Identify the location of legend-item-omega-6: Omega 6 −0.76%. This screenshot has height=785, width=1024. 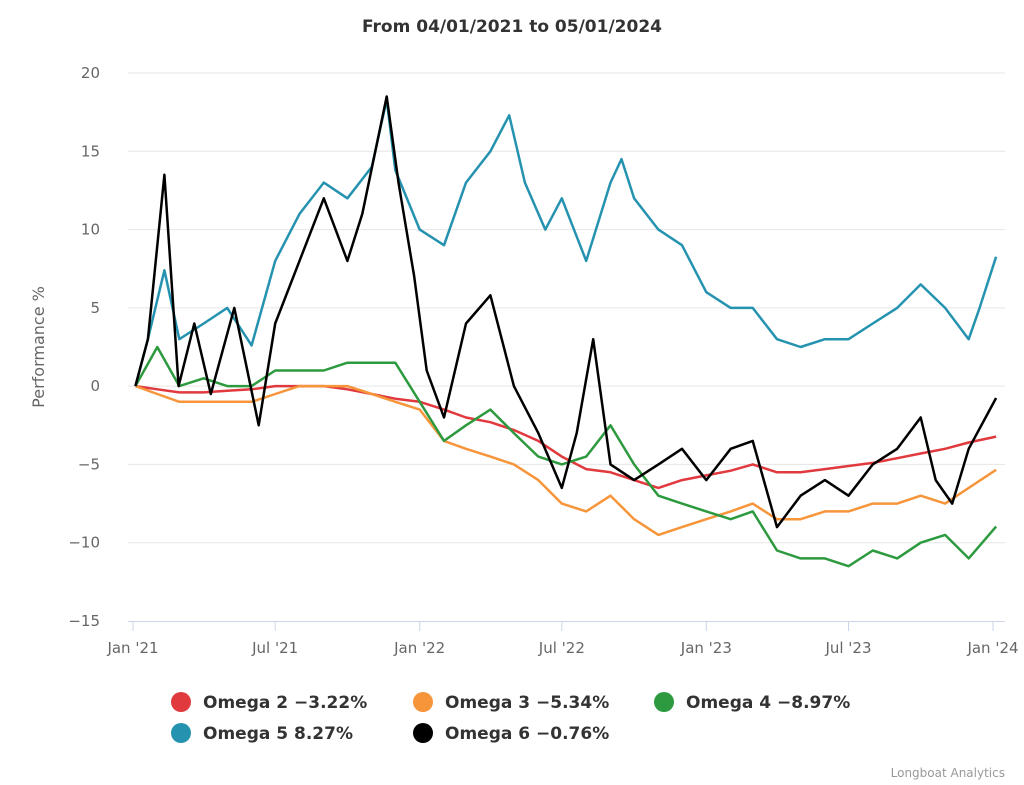
(511, 733).